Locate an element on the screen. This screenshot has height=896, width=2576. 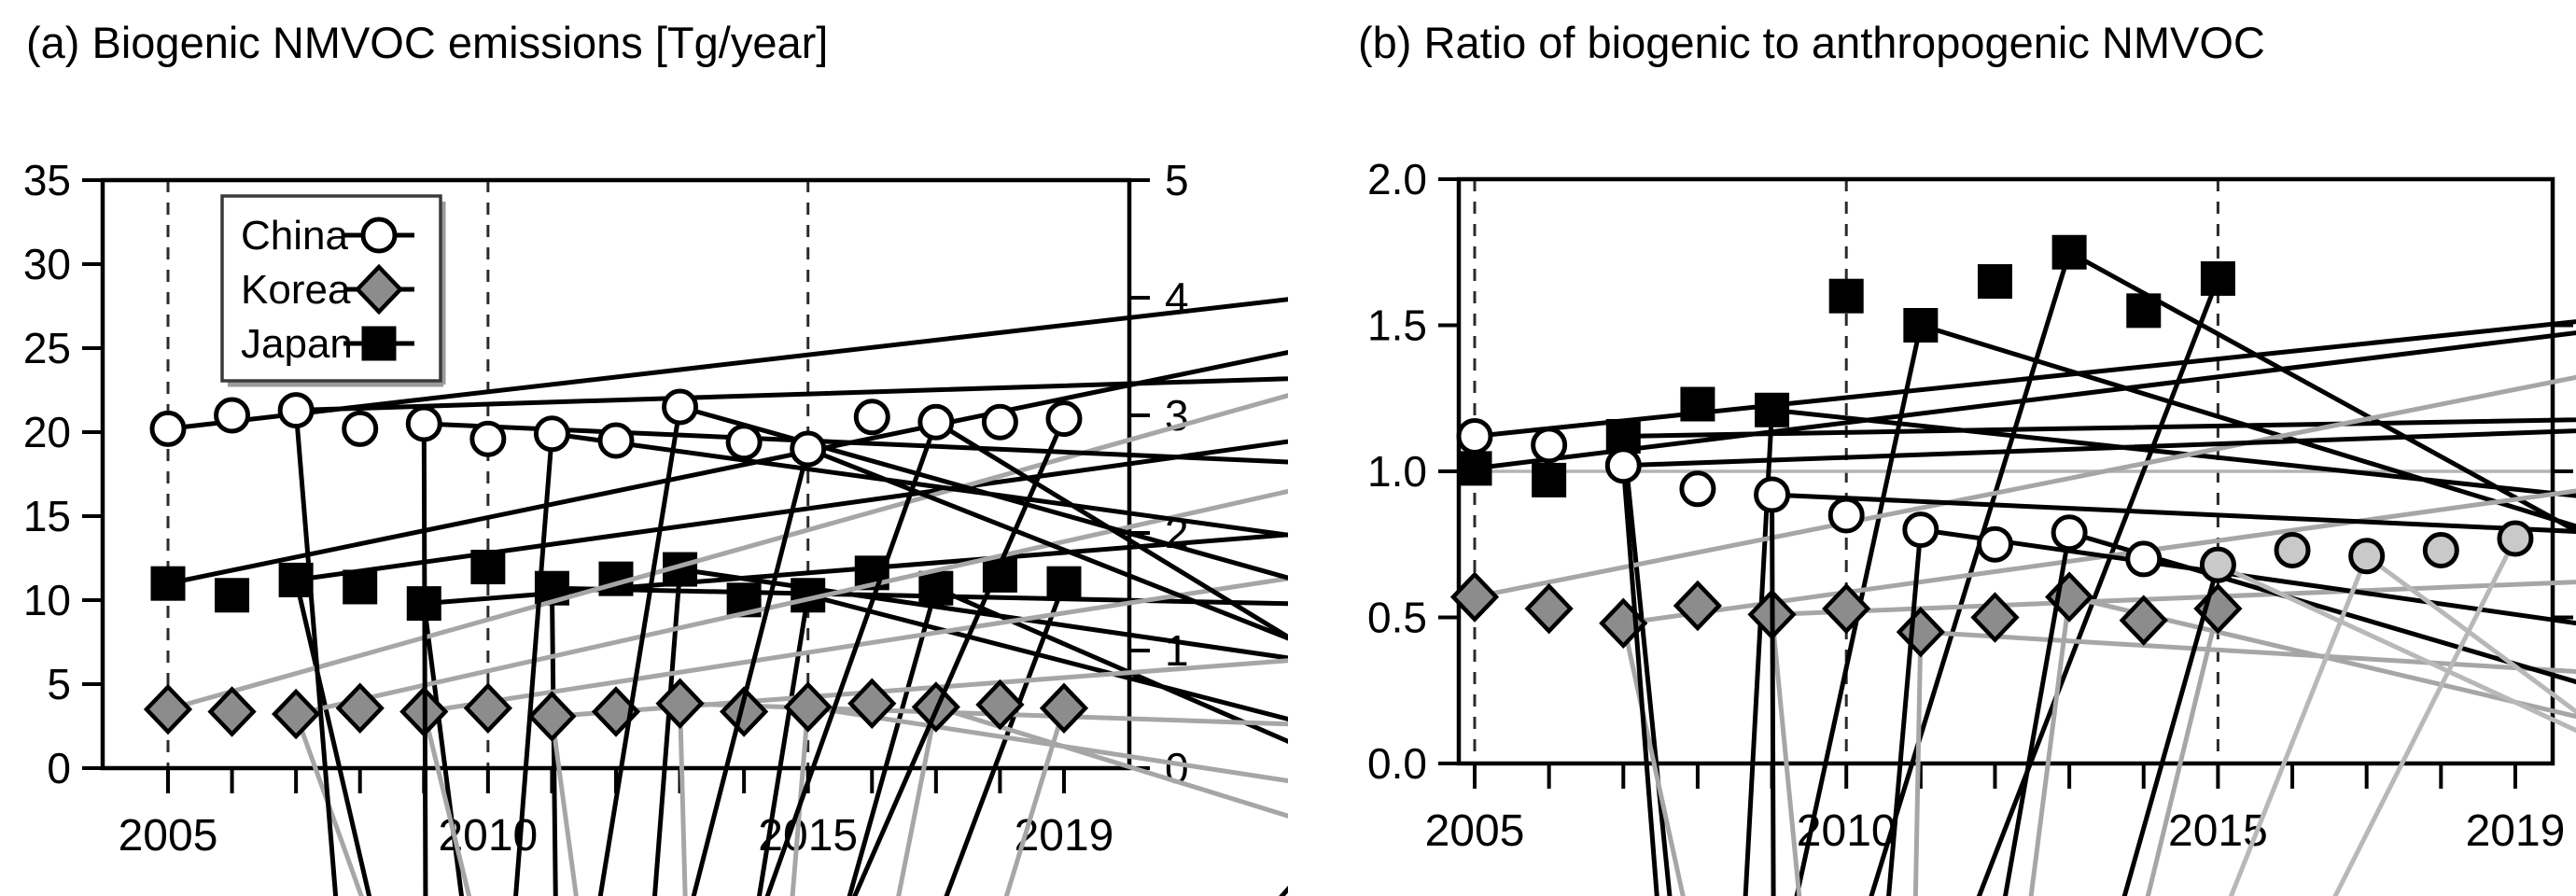
y-tick-label: 15 is located at coordinates (47, 516).